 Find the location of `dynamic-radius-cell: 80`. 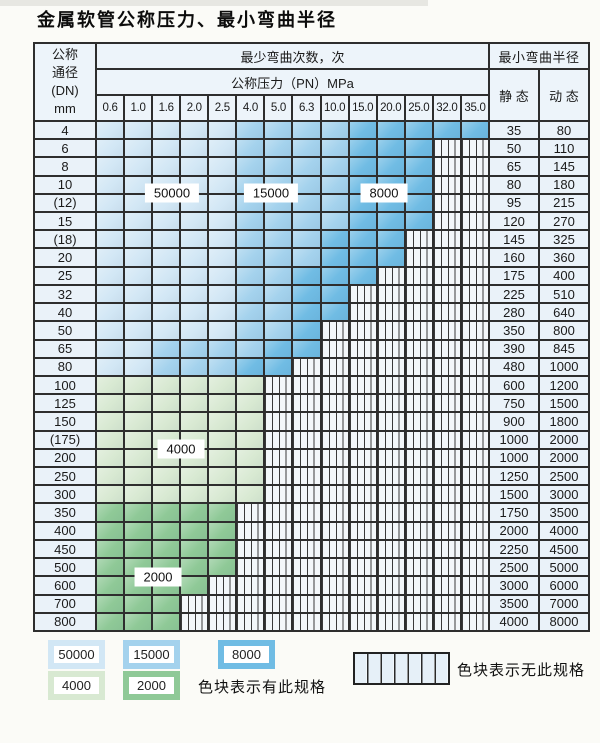

dynamic-radius-cell: 80 is located at coordinates (564, 131).